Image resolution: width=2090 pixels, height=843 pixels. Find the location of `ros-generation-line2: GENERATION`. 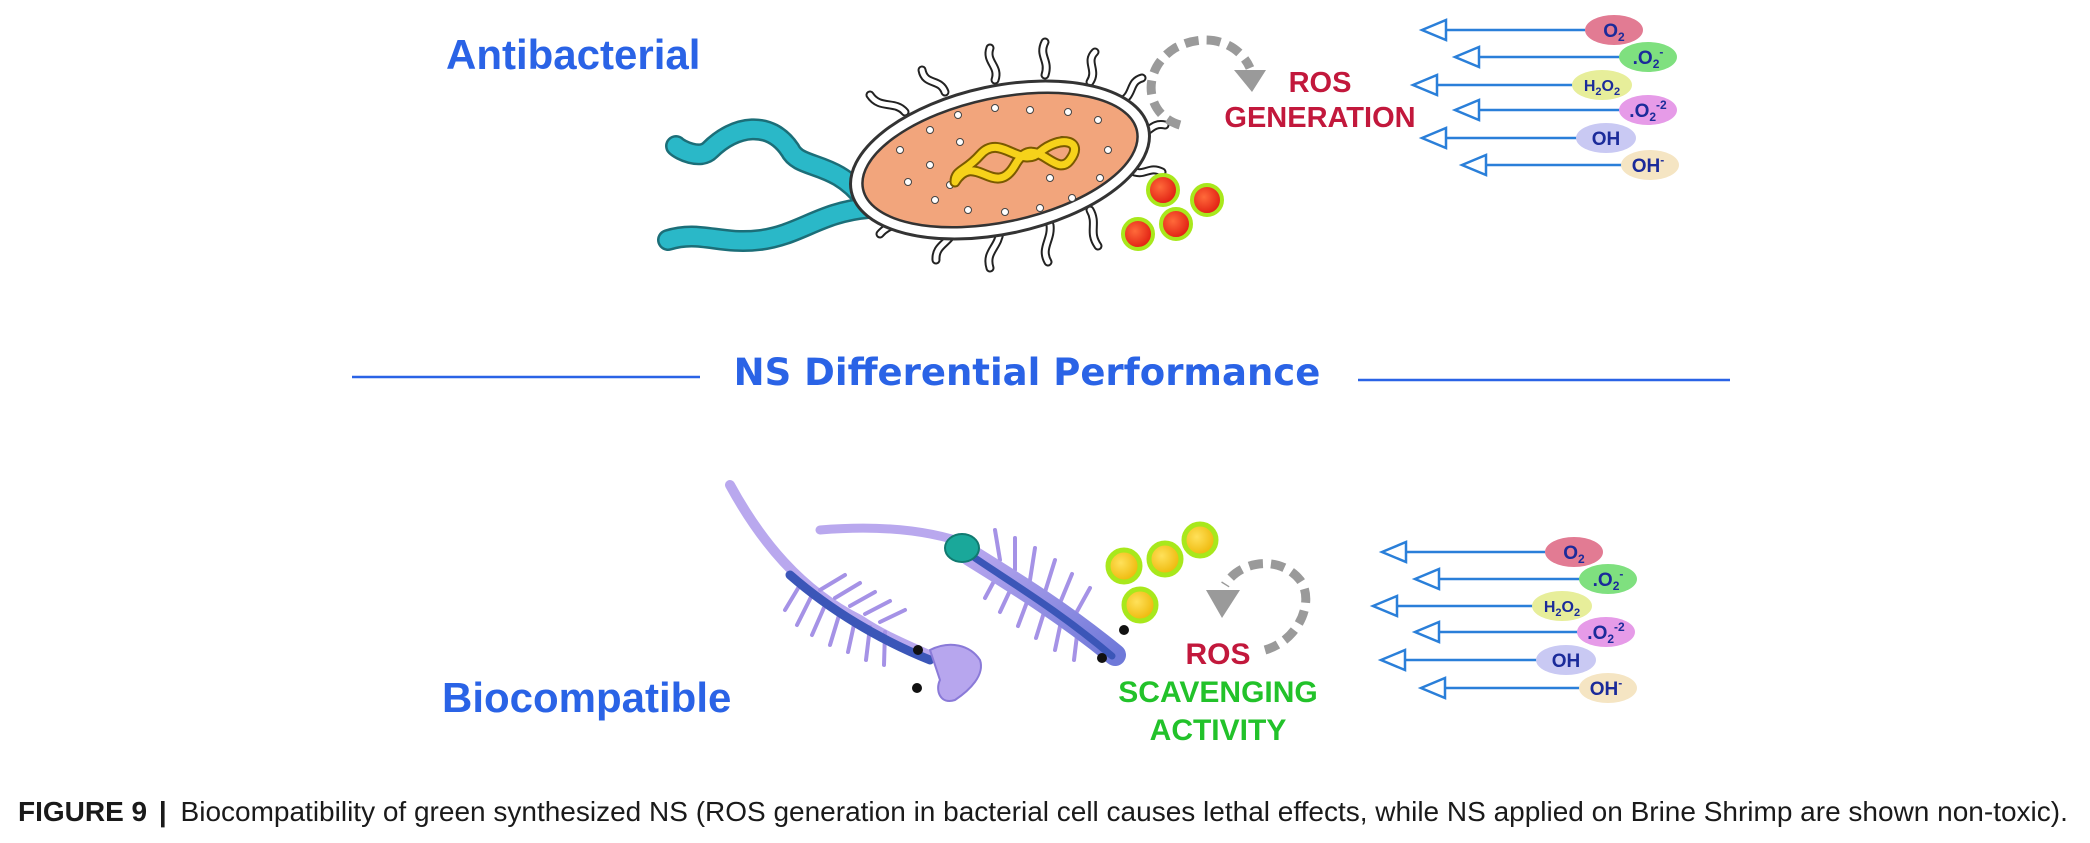

ros-generation-line2: GENERATION is located at coordinates (1319, 118).